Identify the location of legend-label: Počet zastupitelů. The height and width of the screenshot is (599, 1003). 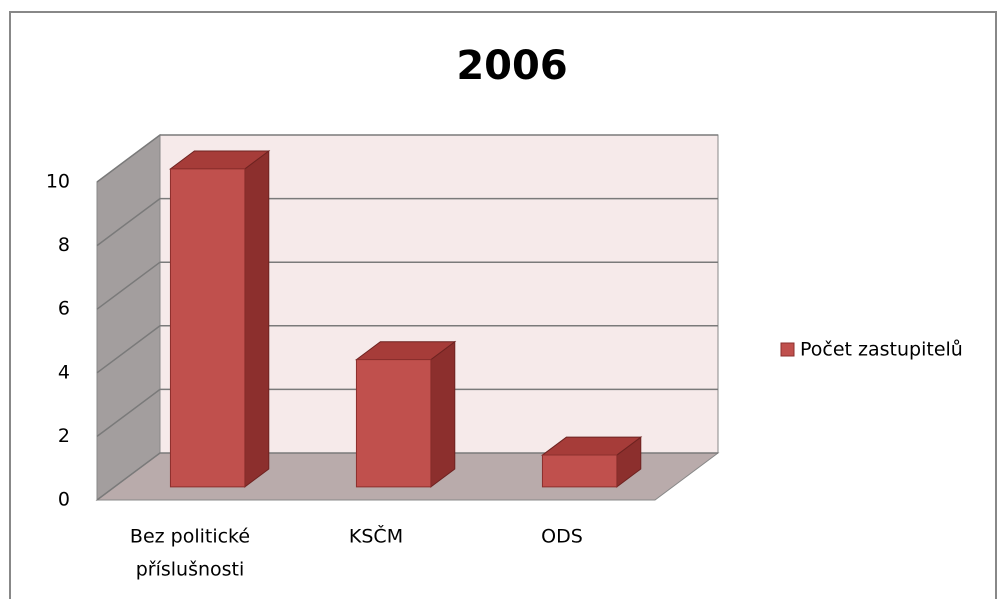
(881, 350).